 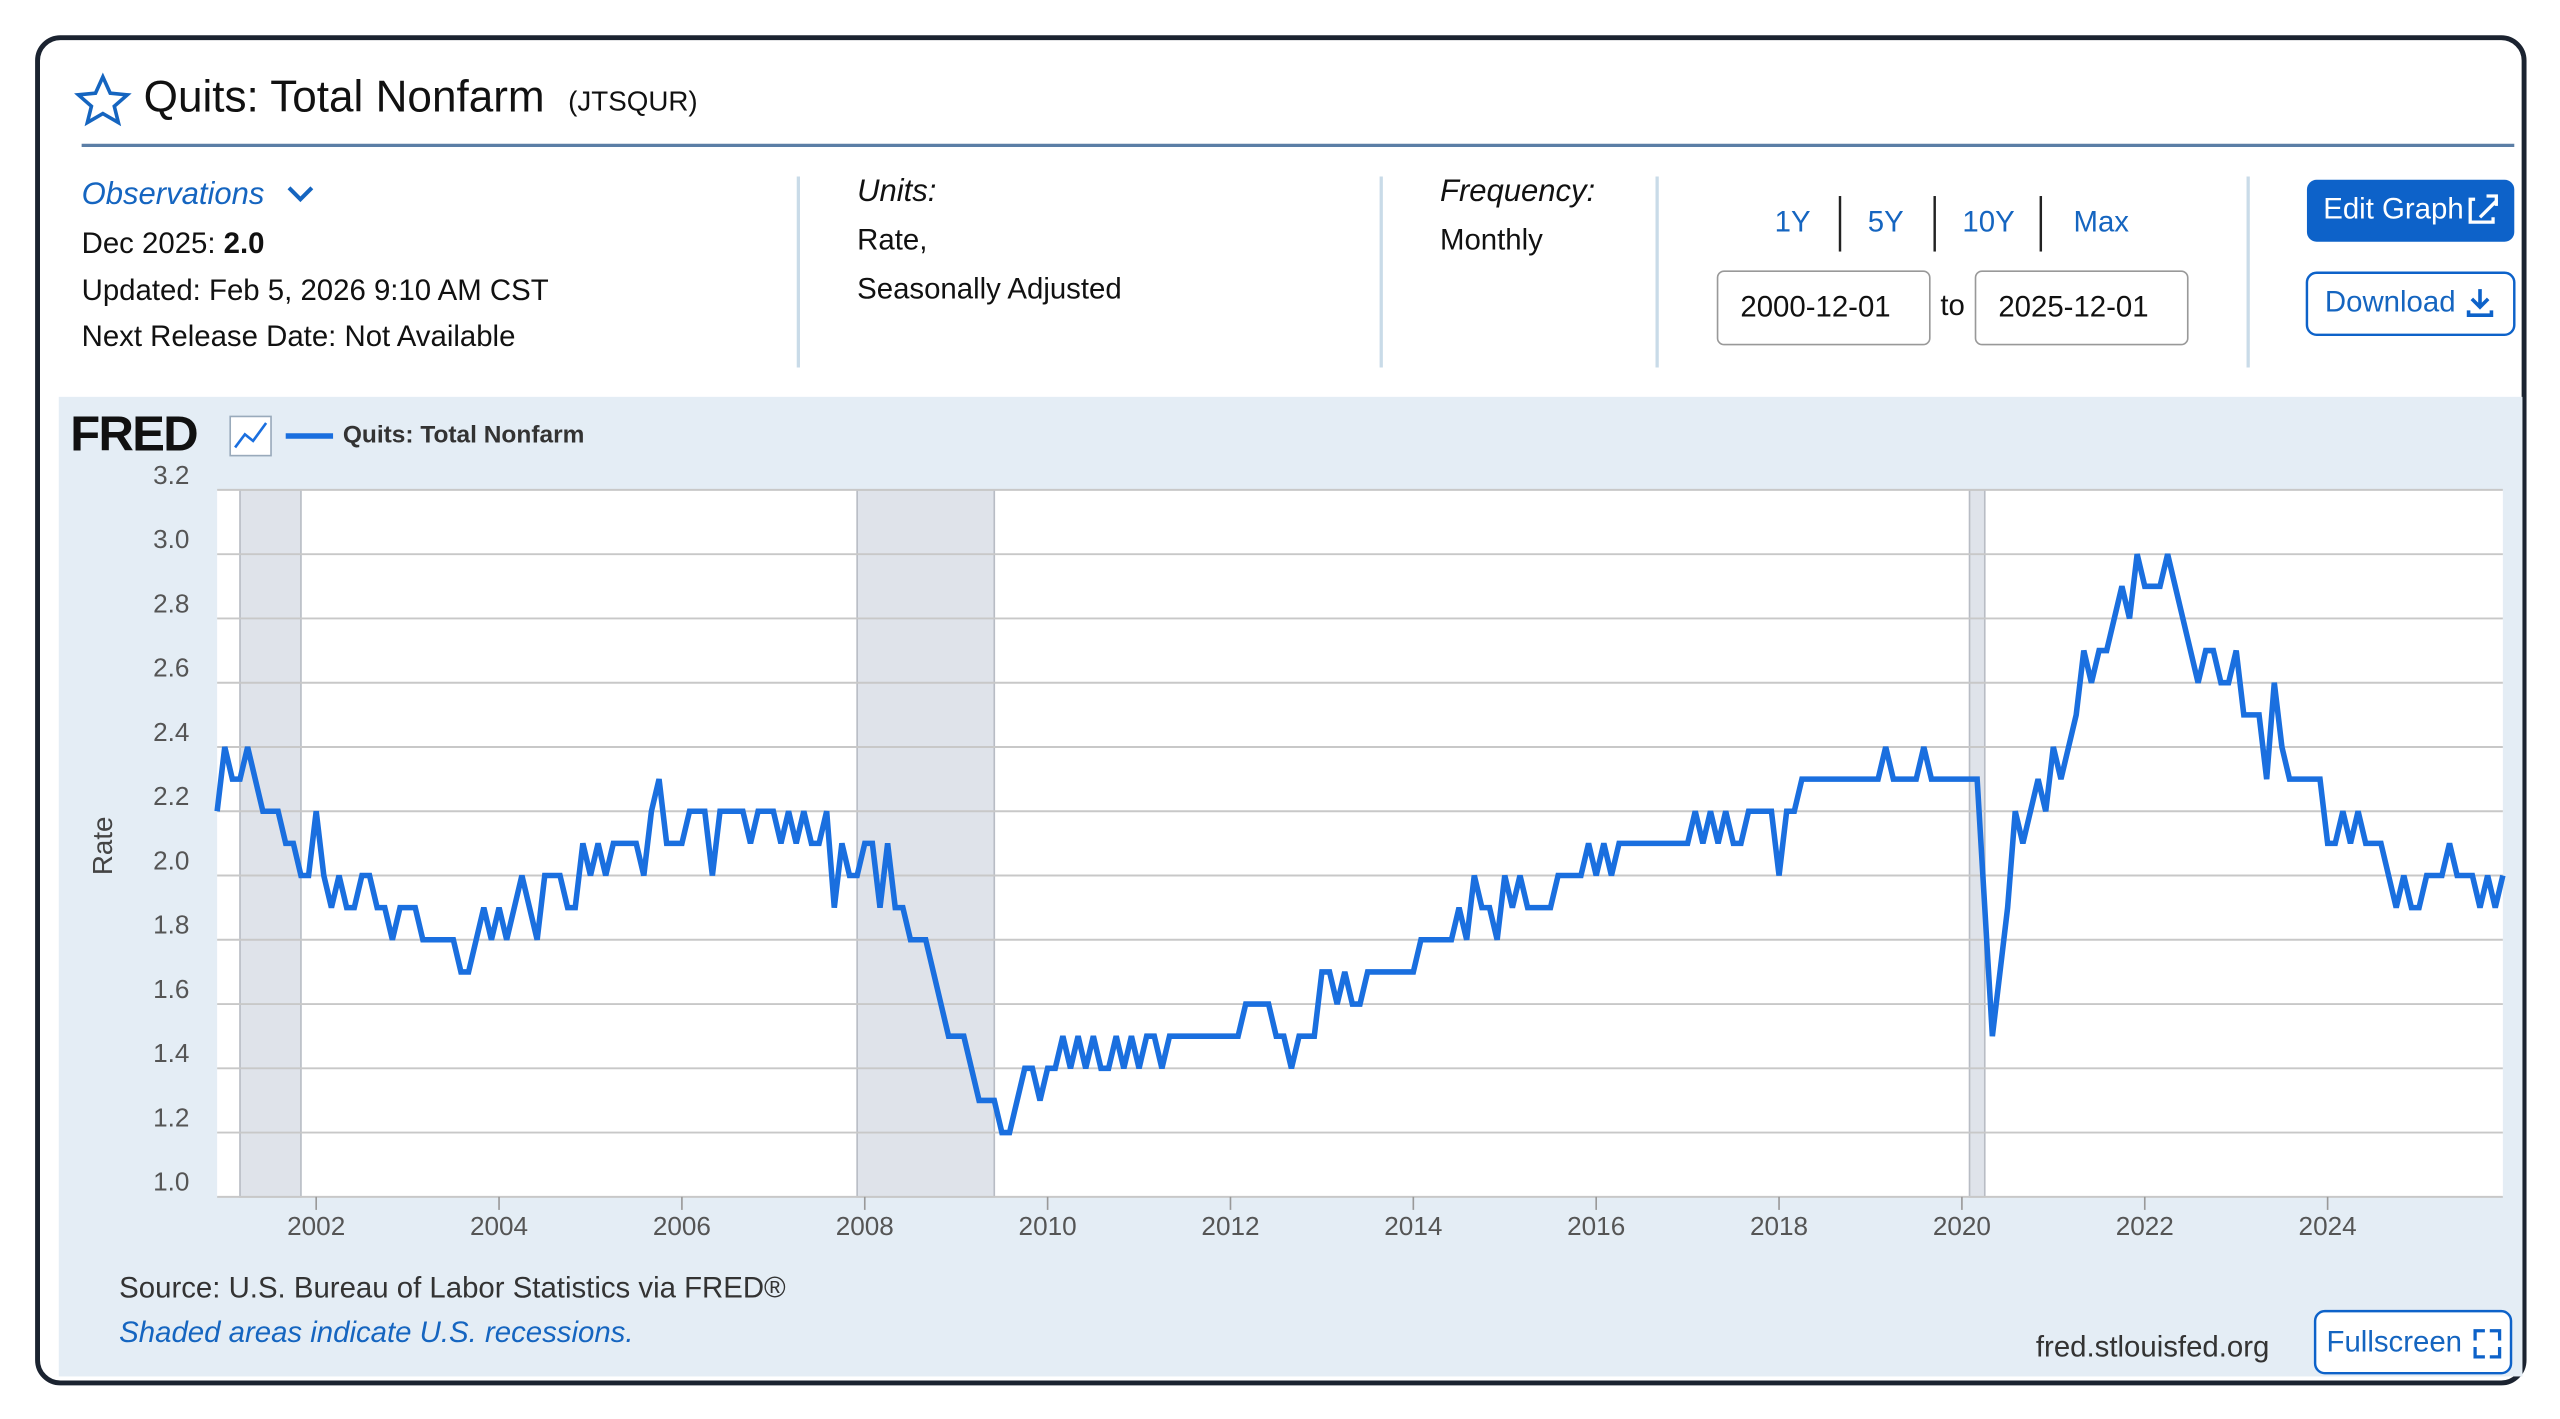 What do you see at coordinates (989, 288) in the screenshot?
I see `units: Seasonally Adjusted` at bounding box center [989, 288].